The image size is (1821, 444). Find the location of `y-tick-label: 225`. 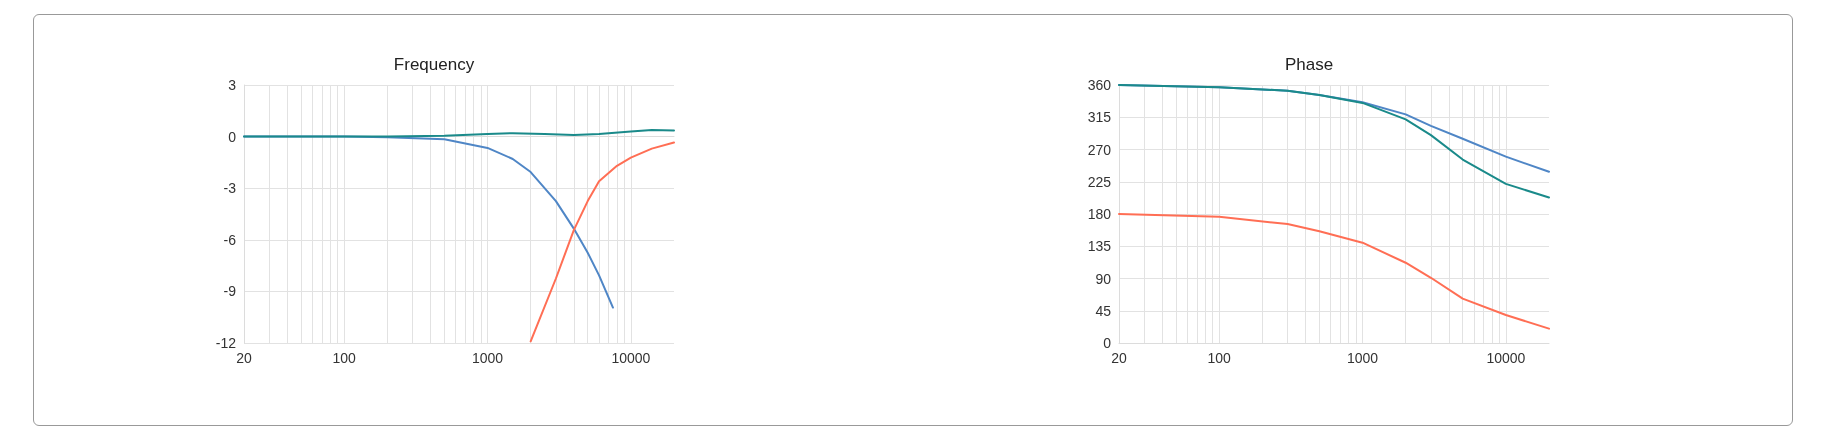

y-tick-label: 225 is located at coordinates (1099, 181).